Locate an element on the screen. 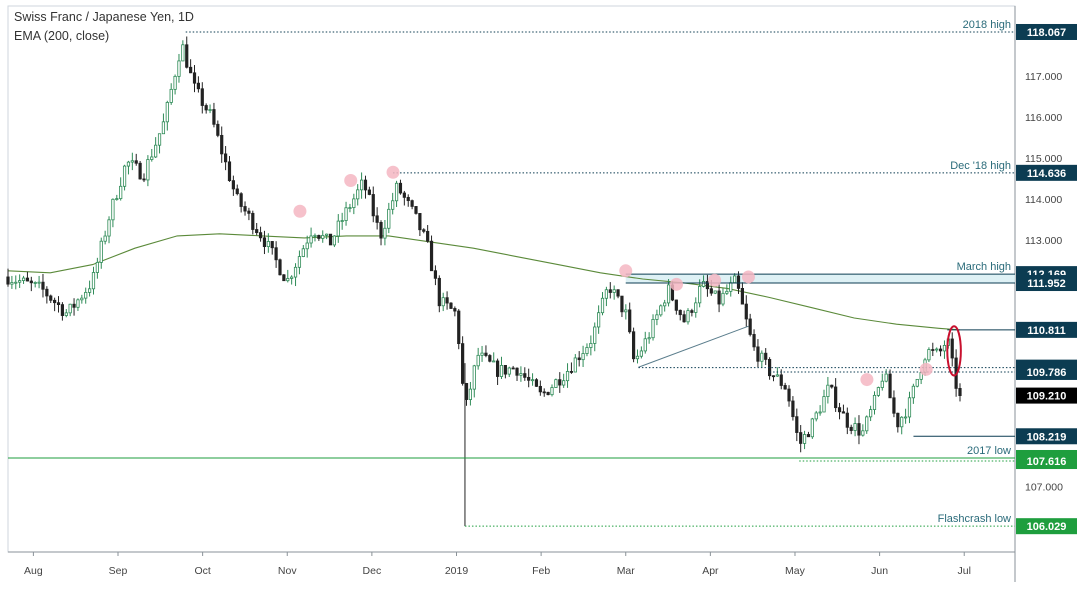  x-tick-label: May is located at coordinates (795, 571).